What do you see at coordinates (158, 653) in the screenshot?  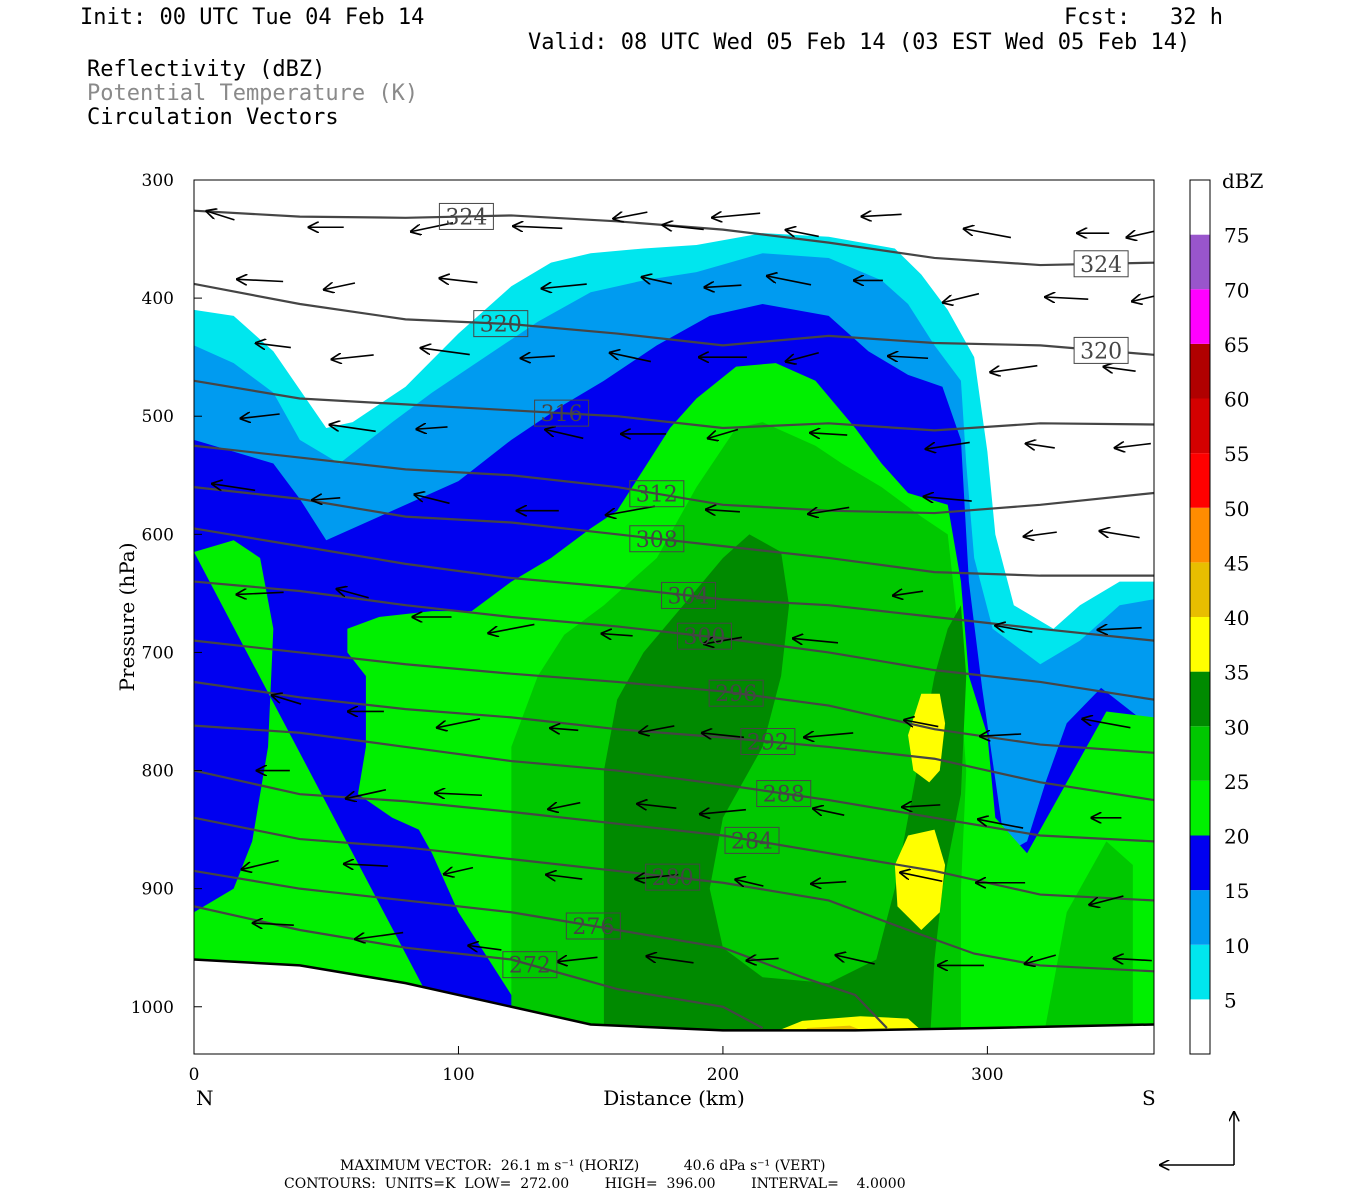 I see `y-tick-label: 700` at bounding box center [158, 653].